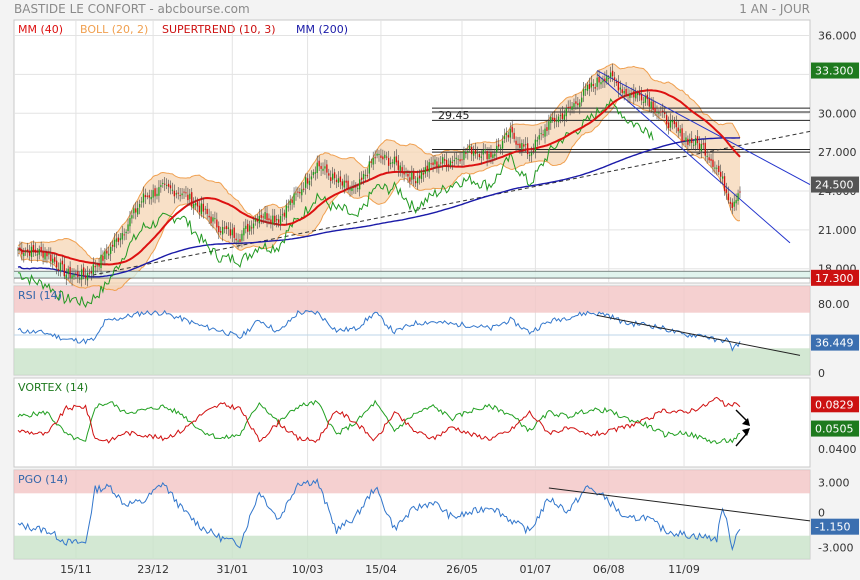 The height and width of the screenshot is (580, 860). Describe the element at coordinates (821, 512) in the screenshot. I see `pgo-y-tick: 0` at that location.